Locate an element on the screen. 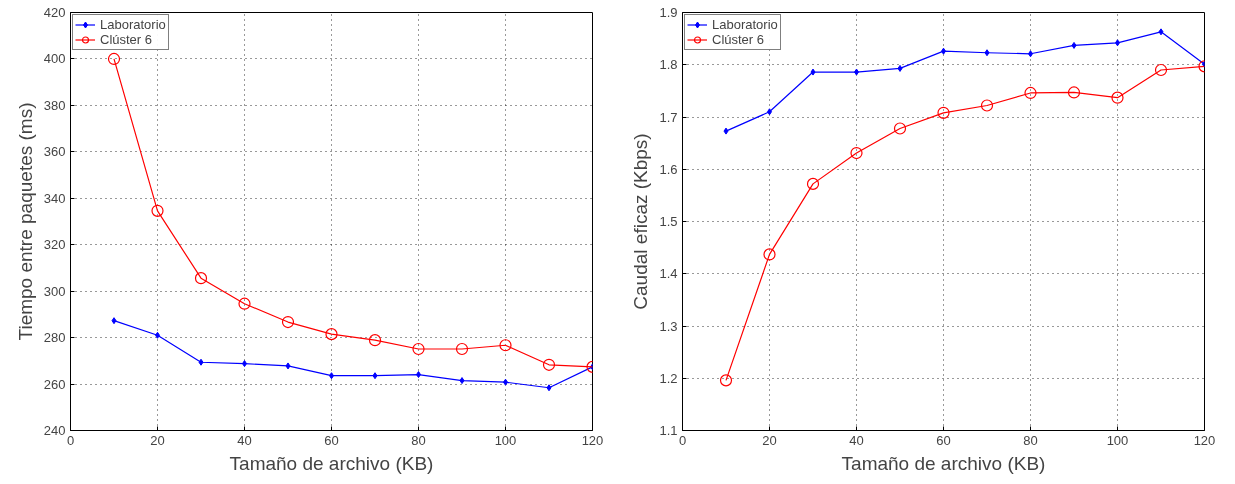 This screenshot has width=1235, height=484. y-tick-label: 380 is located at coordinates (54, 105).